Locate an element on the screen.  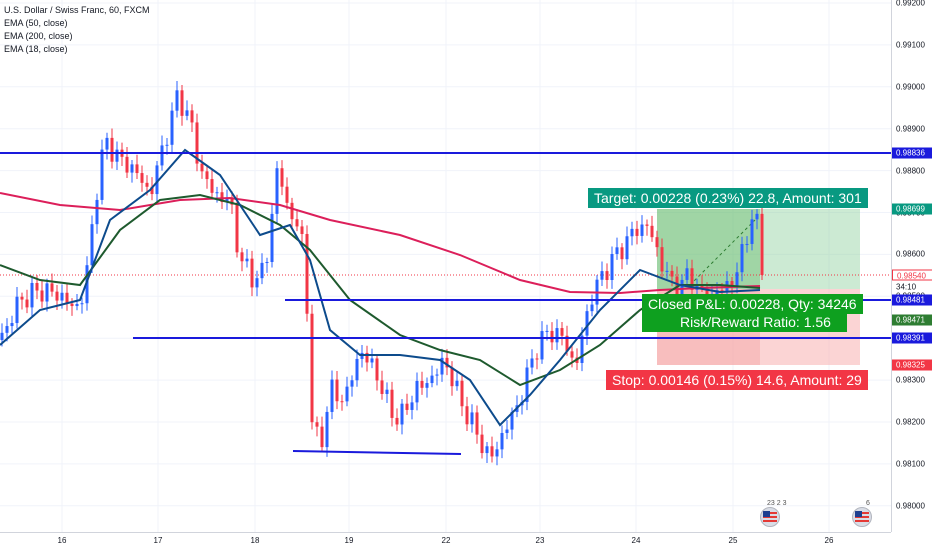
time-tick-label: 26 is located at coordinates (829, 540).